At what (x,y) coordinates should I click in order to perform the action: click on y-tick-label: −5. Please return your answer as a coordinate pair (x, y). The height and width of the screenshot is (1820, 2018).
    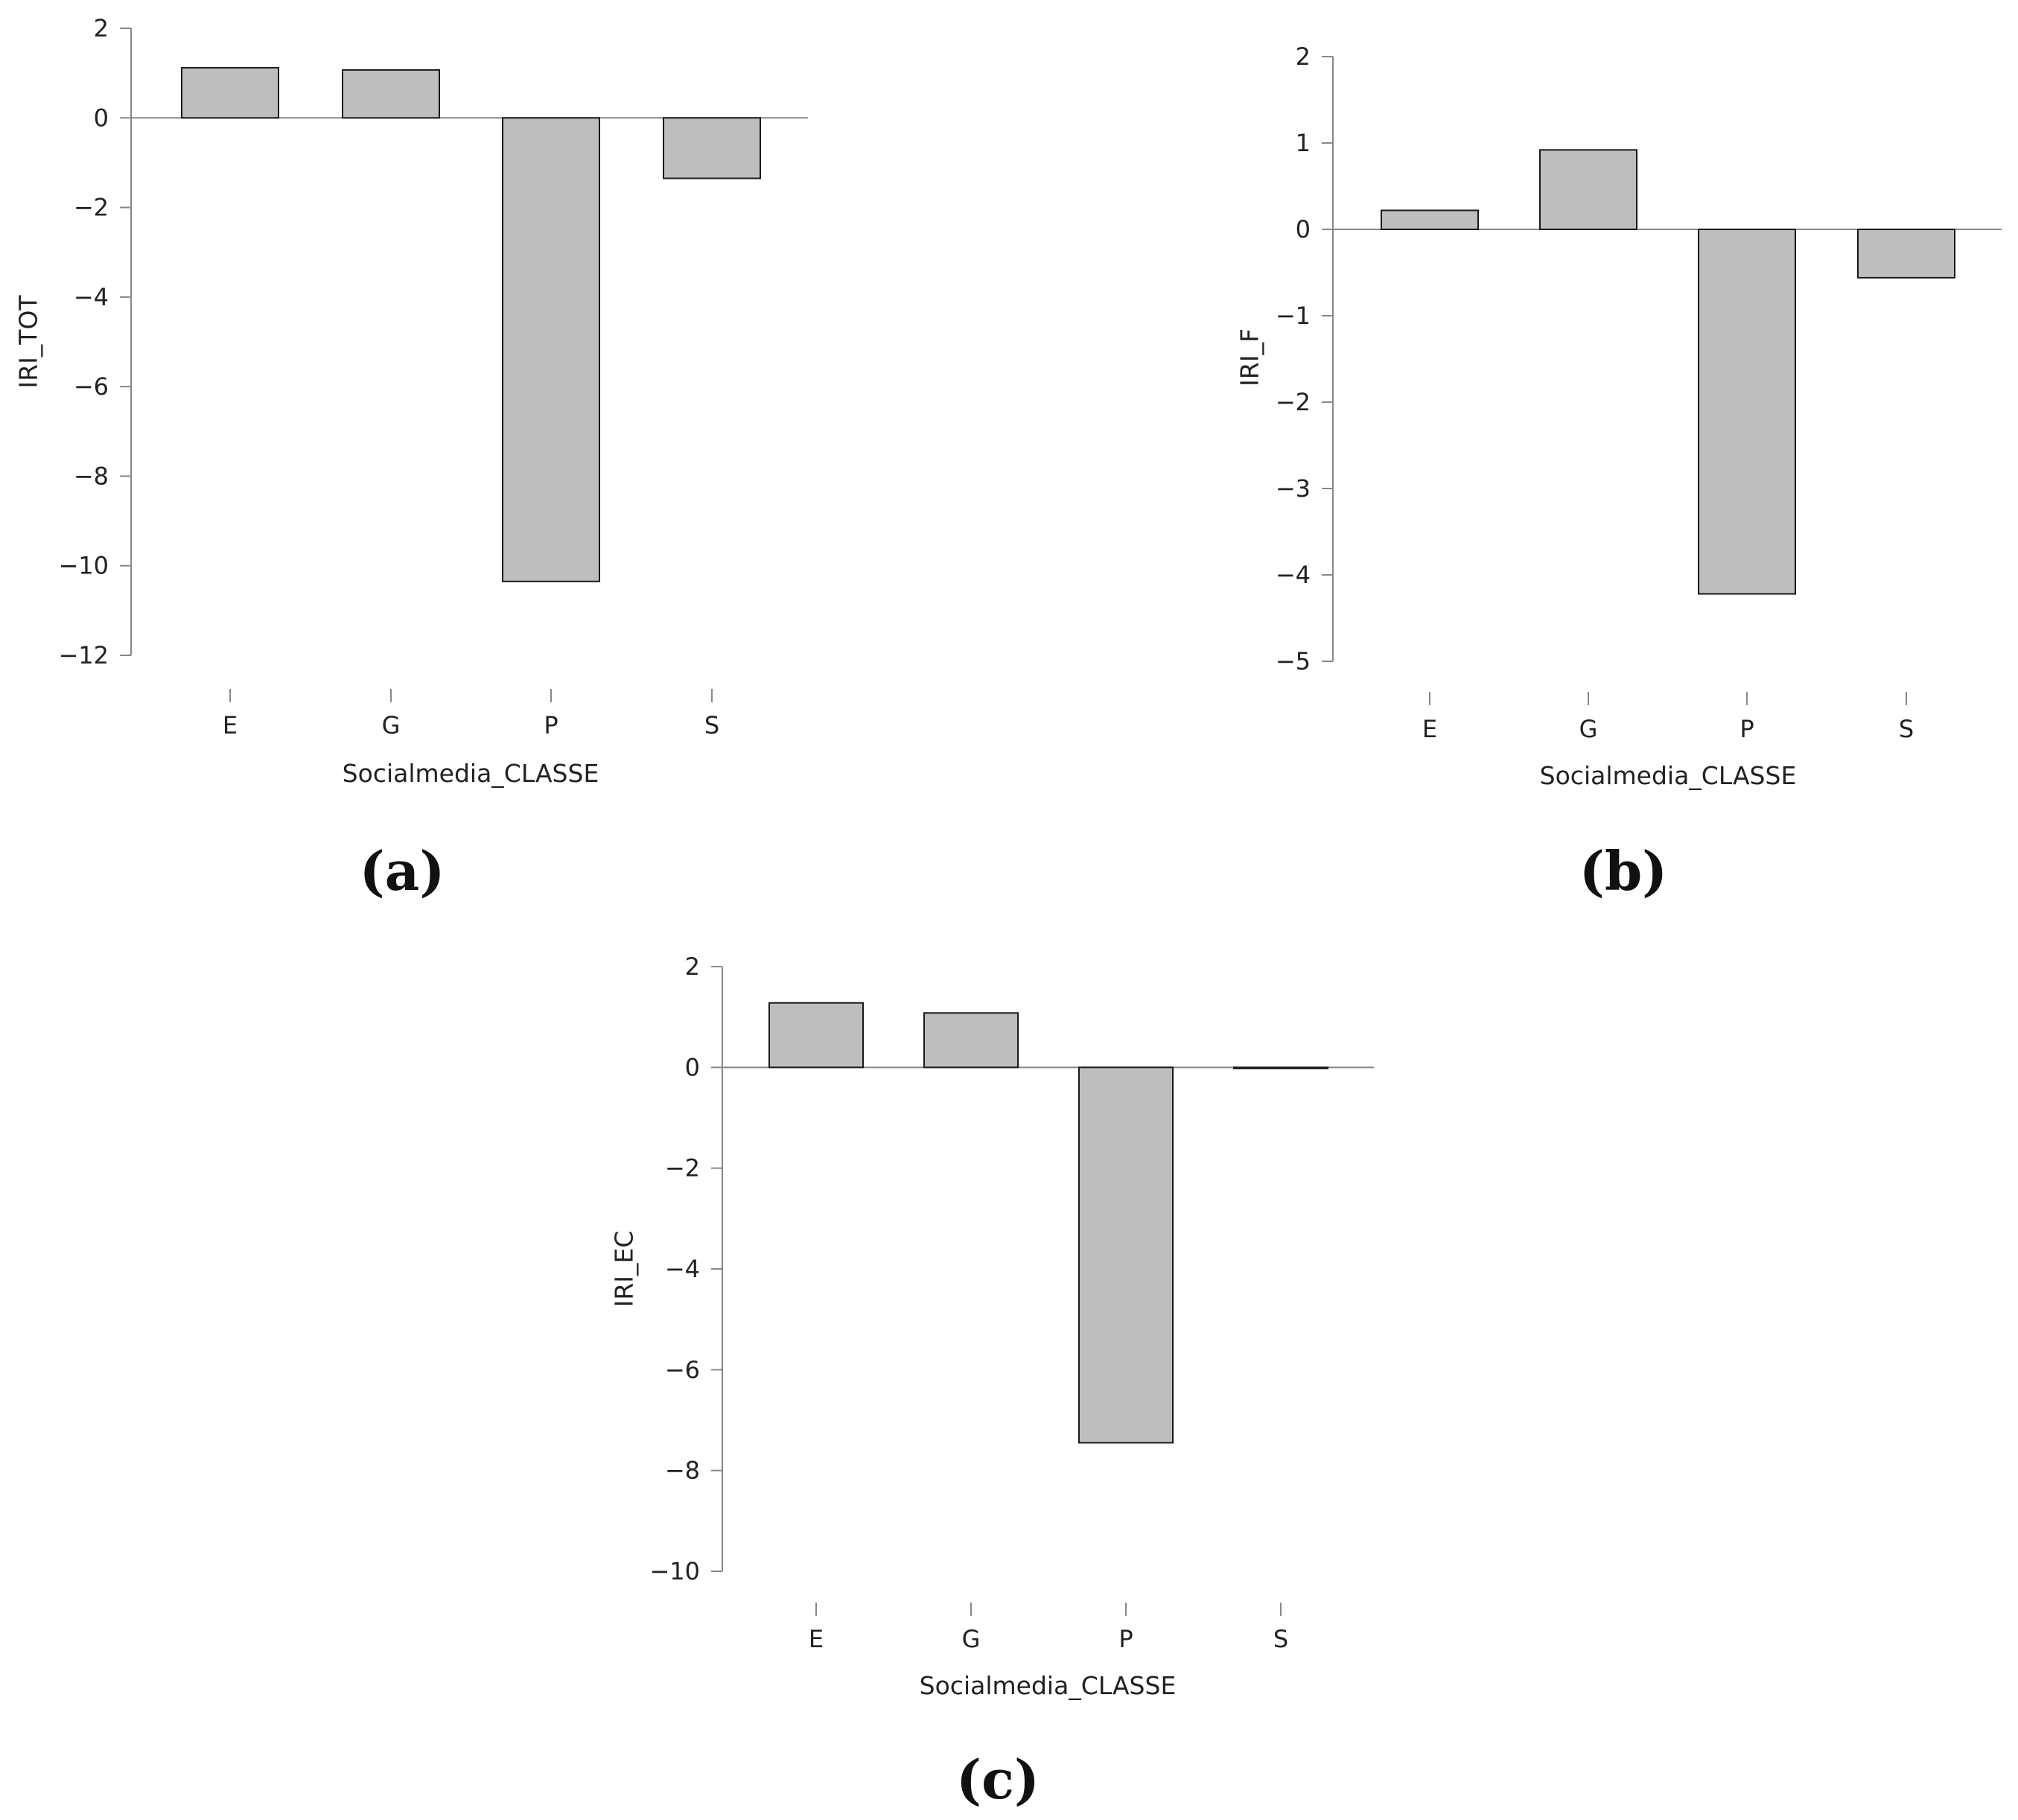
    Looking at the image, I should click on (1294, 661).